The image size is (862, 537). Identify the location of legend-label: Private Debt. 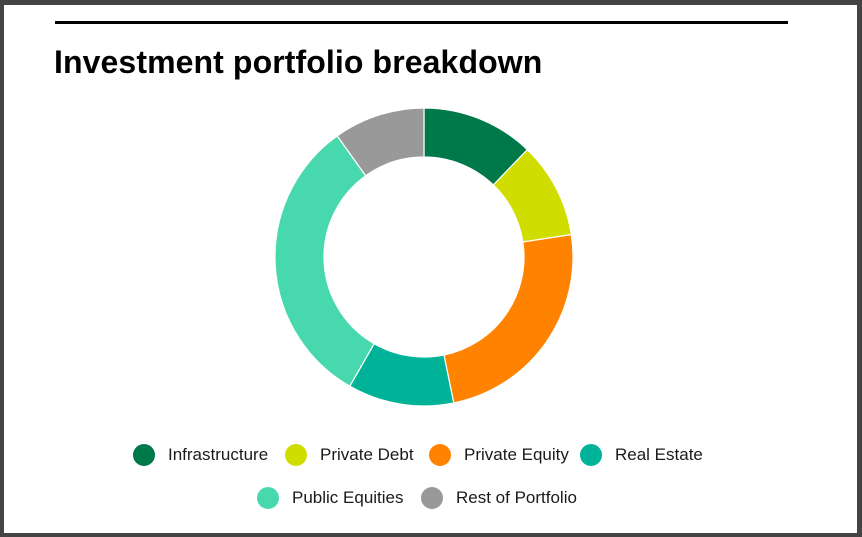
(367, 454).